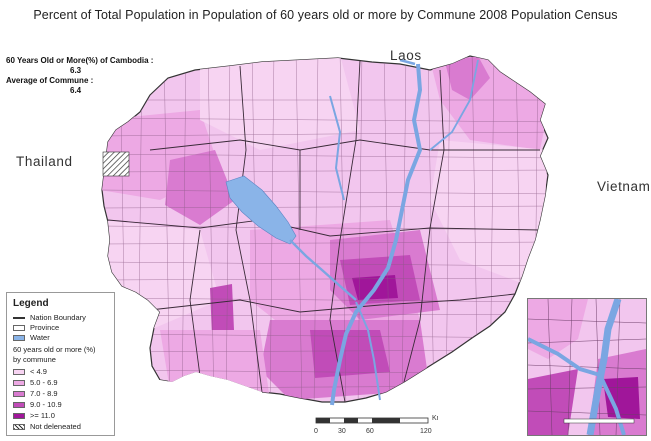  What do you see at coordinates (370, 431) in the screenshot?
I see `scale-tick-60: 60` at bounding box center [370, 431].